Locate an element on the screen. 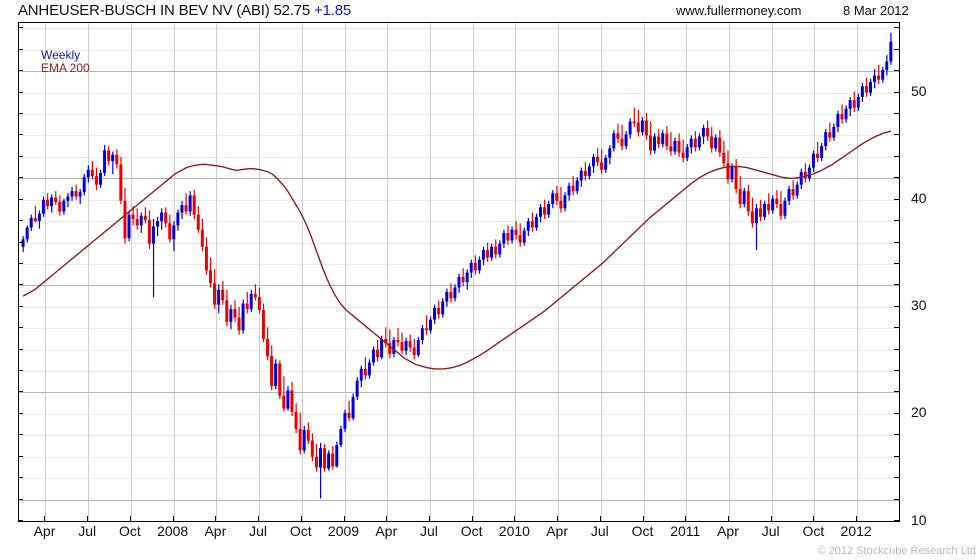 This screenshot has height=560, width=980. chart-legend: Weekly EMA 200 is located at coordinates (101, 62).